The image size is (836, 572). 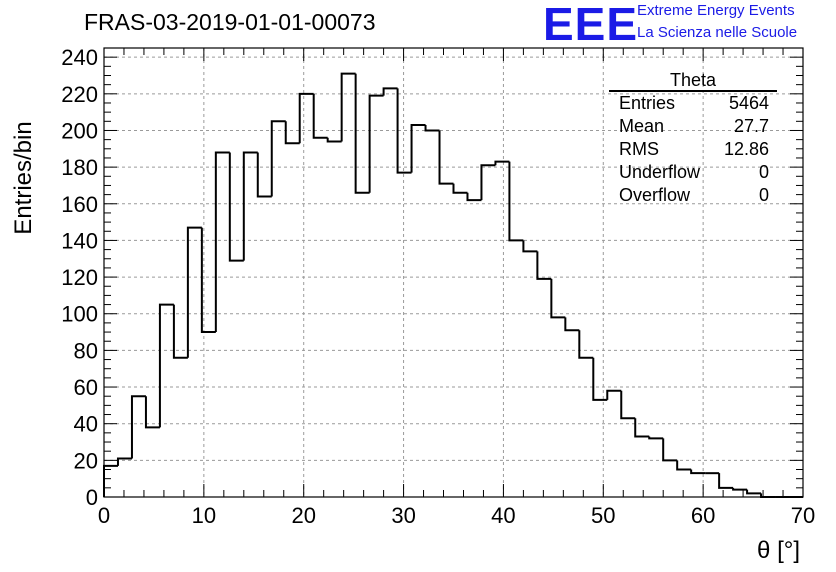 I want to click on stats-label: Entries, so click(x=647, y=103).